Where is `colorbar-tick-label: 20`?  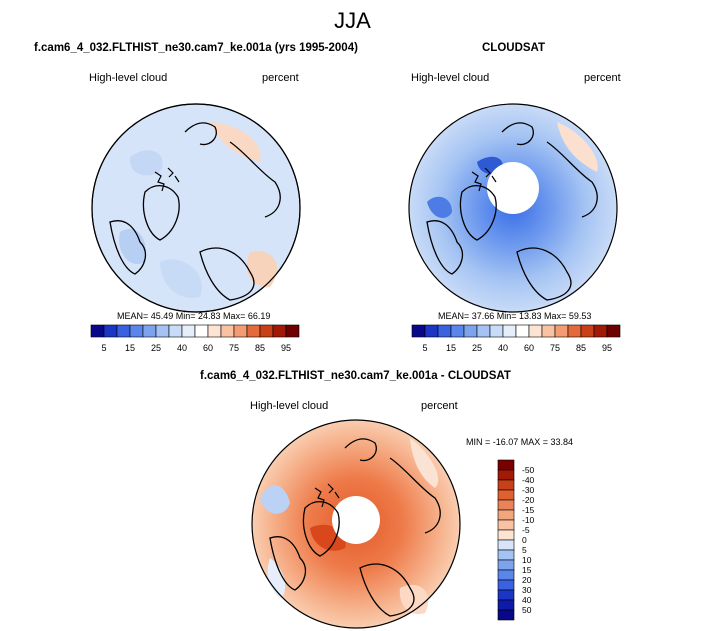 colorbar-tick-label: 20 is located at coordinates (527, 580).